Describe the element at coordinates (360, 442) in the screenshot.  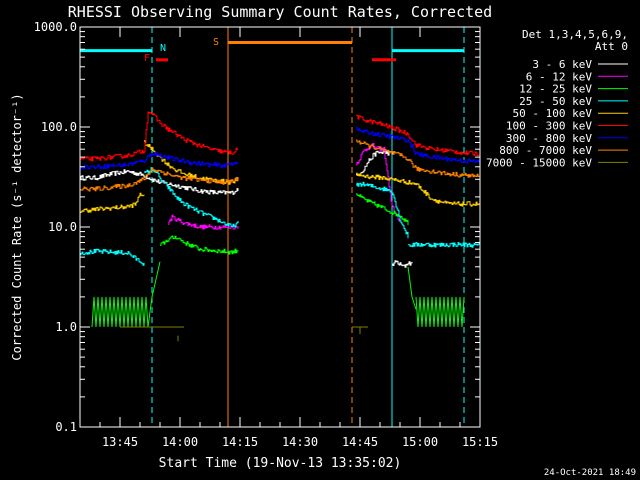
I see `x-tick-label: 14:45` at that location.